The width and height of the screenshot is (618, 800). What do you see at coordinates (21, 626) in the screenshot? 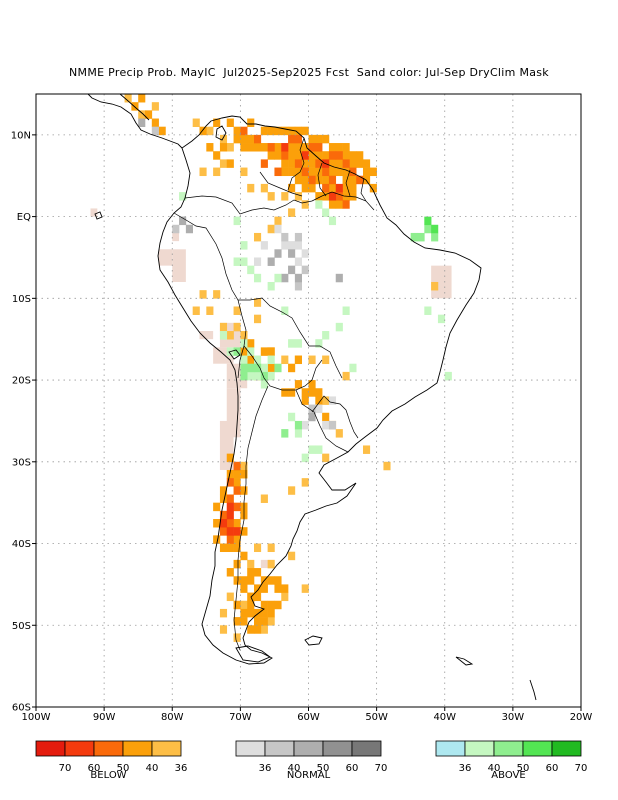
I see `lat-tick-label: 50S` at bounding box center [21, 626].